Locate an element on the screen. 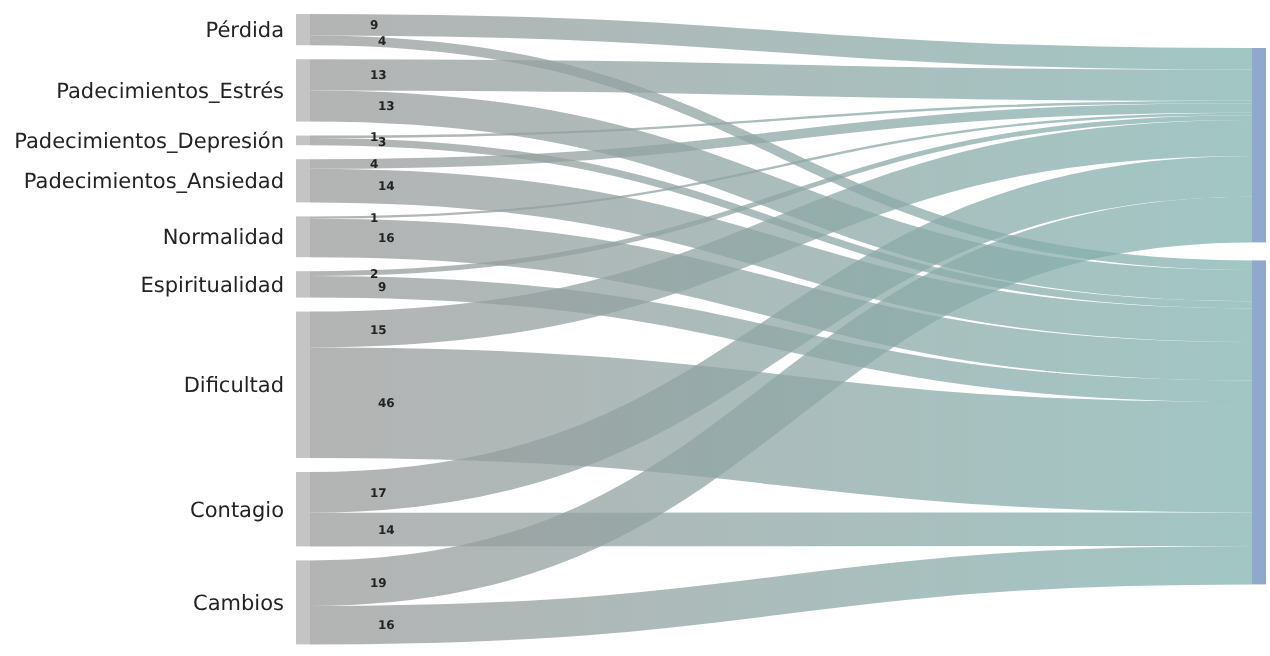 This screenshot has height=656, width=1270. category-label: Padecimientos_Estrés is located at coordinates (170, 91).